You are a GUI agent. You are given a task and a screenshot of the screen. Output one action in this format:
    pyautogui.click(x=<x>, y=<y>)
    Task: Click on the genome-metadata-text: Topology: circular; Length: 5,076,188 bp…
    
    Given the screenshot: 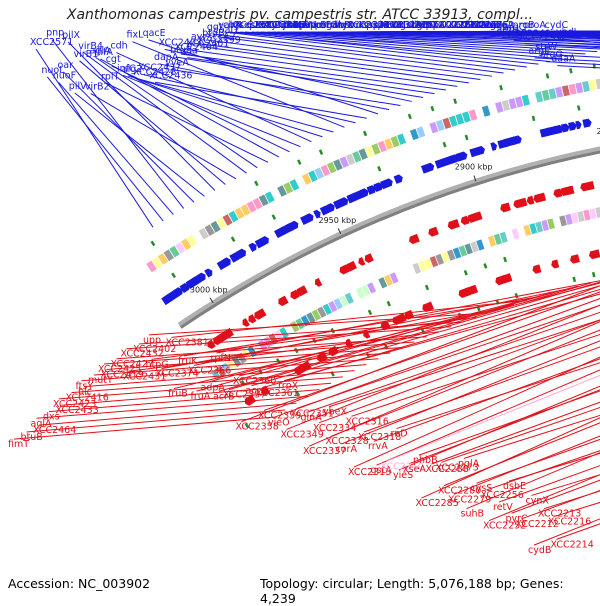 What is the action you would take?
    pyautogui.click(x=430, y=591)
    